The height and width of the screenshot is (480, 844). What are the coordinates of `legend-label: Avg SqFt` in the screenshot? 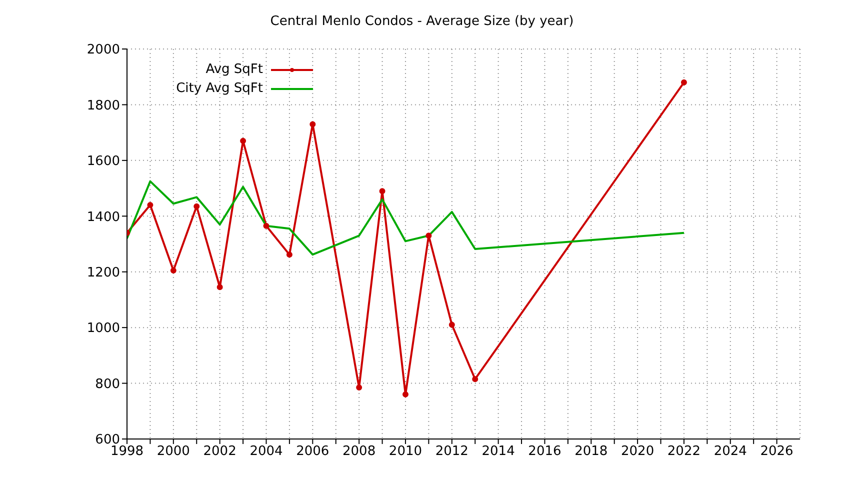 It's located at (234, 69).